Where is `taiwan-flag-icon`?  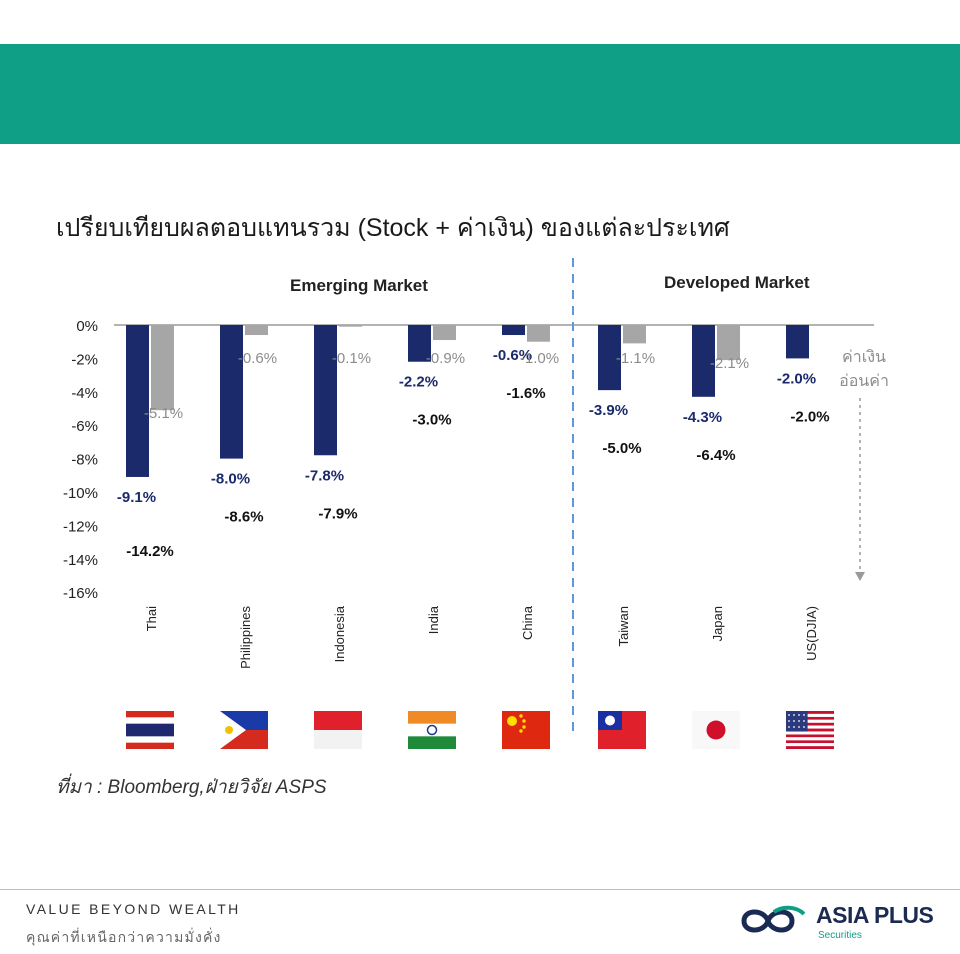
taiwan-flag-icon is located at coordinates (622, 730).